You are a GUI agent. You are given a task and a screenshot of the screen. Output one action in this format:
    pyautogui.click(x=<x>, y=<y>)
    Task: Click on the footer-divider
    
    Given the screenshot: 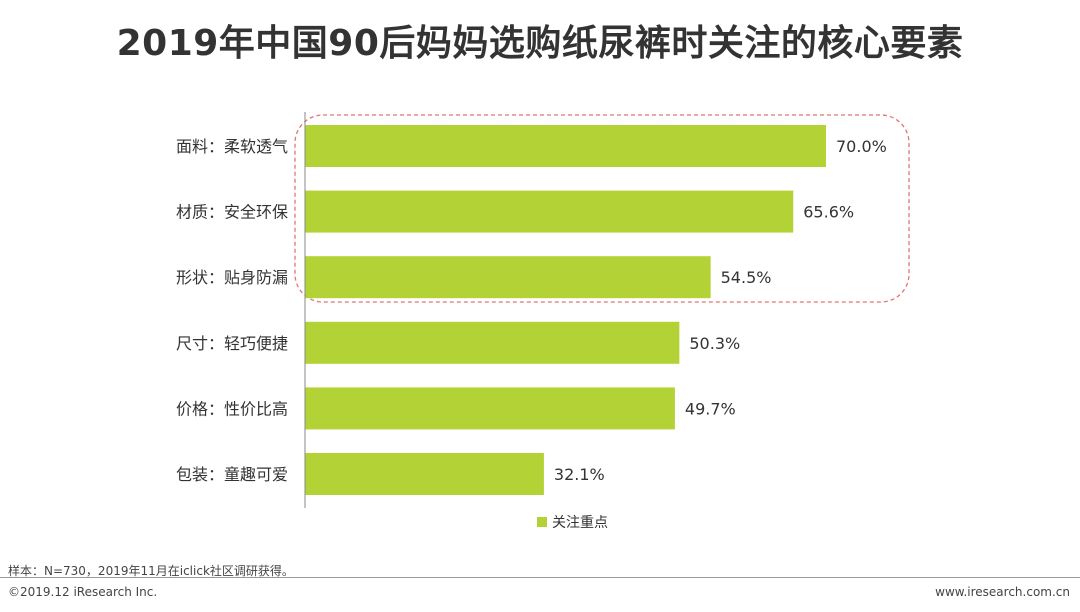 What is the action you would take?
    pyautogui.click(x=540, y=577)
    